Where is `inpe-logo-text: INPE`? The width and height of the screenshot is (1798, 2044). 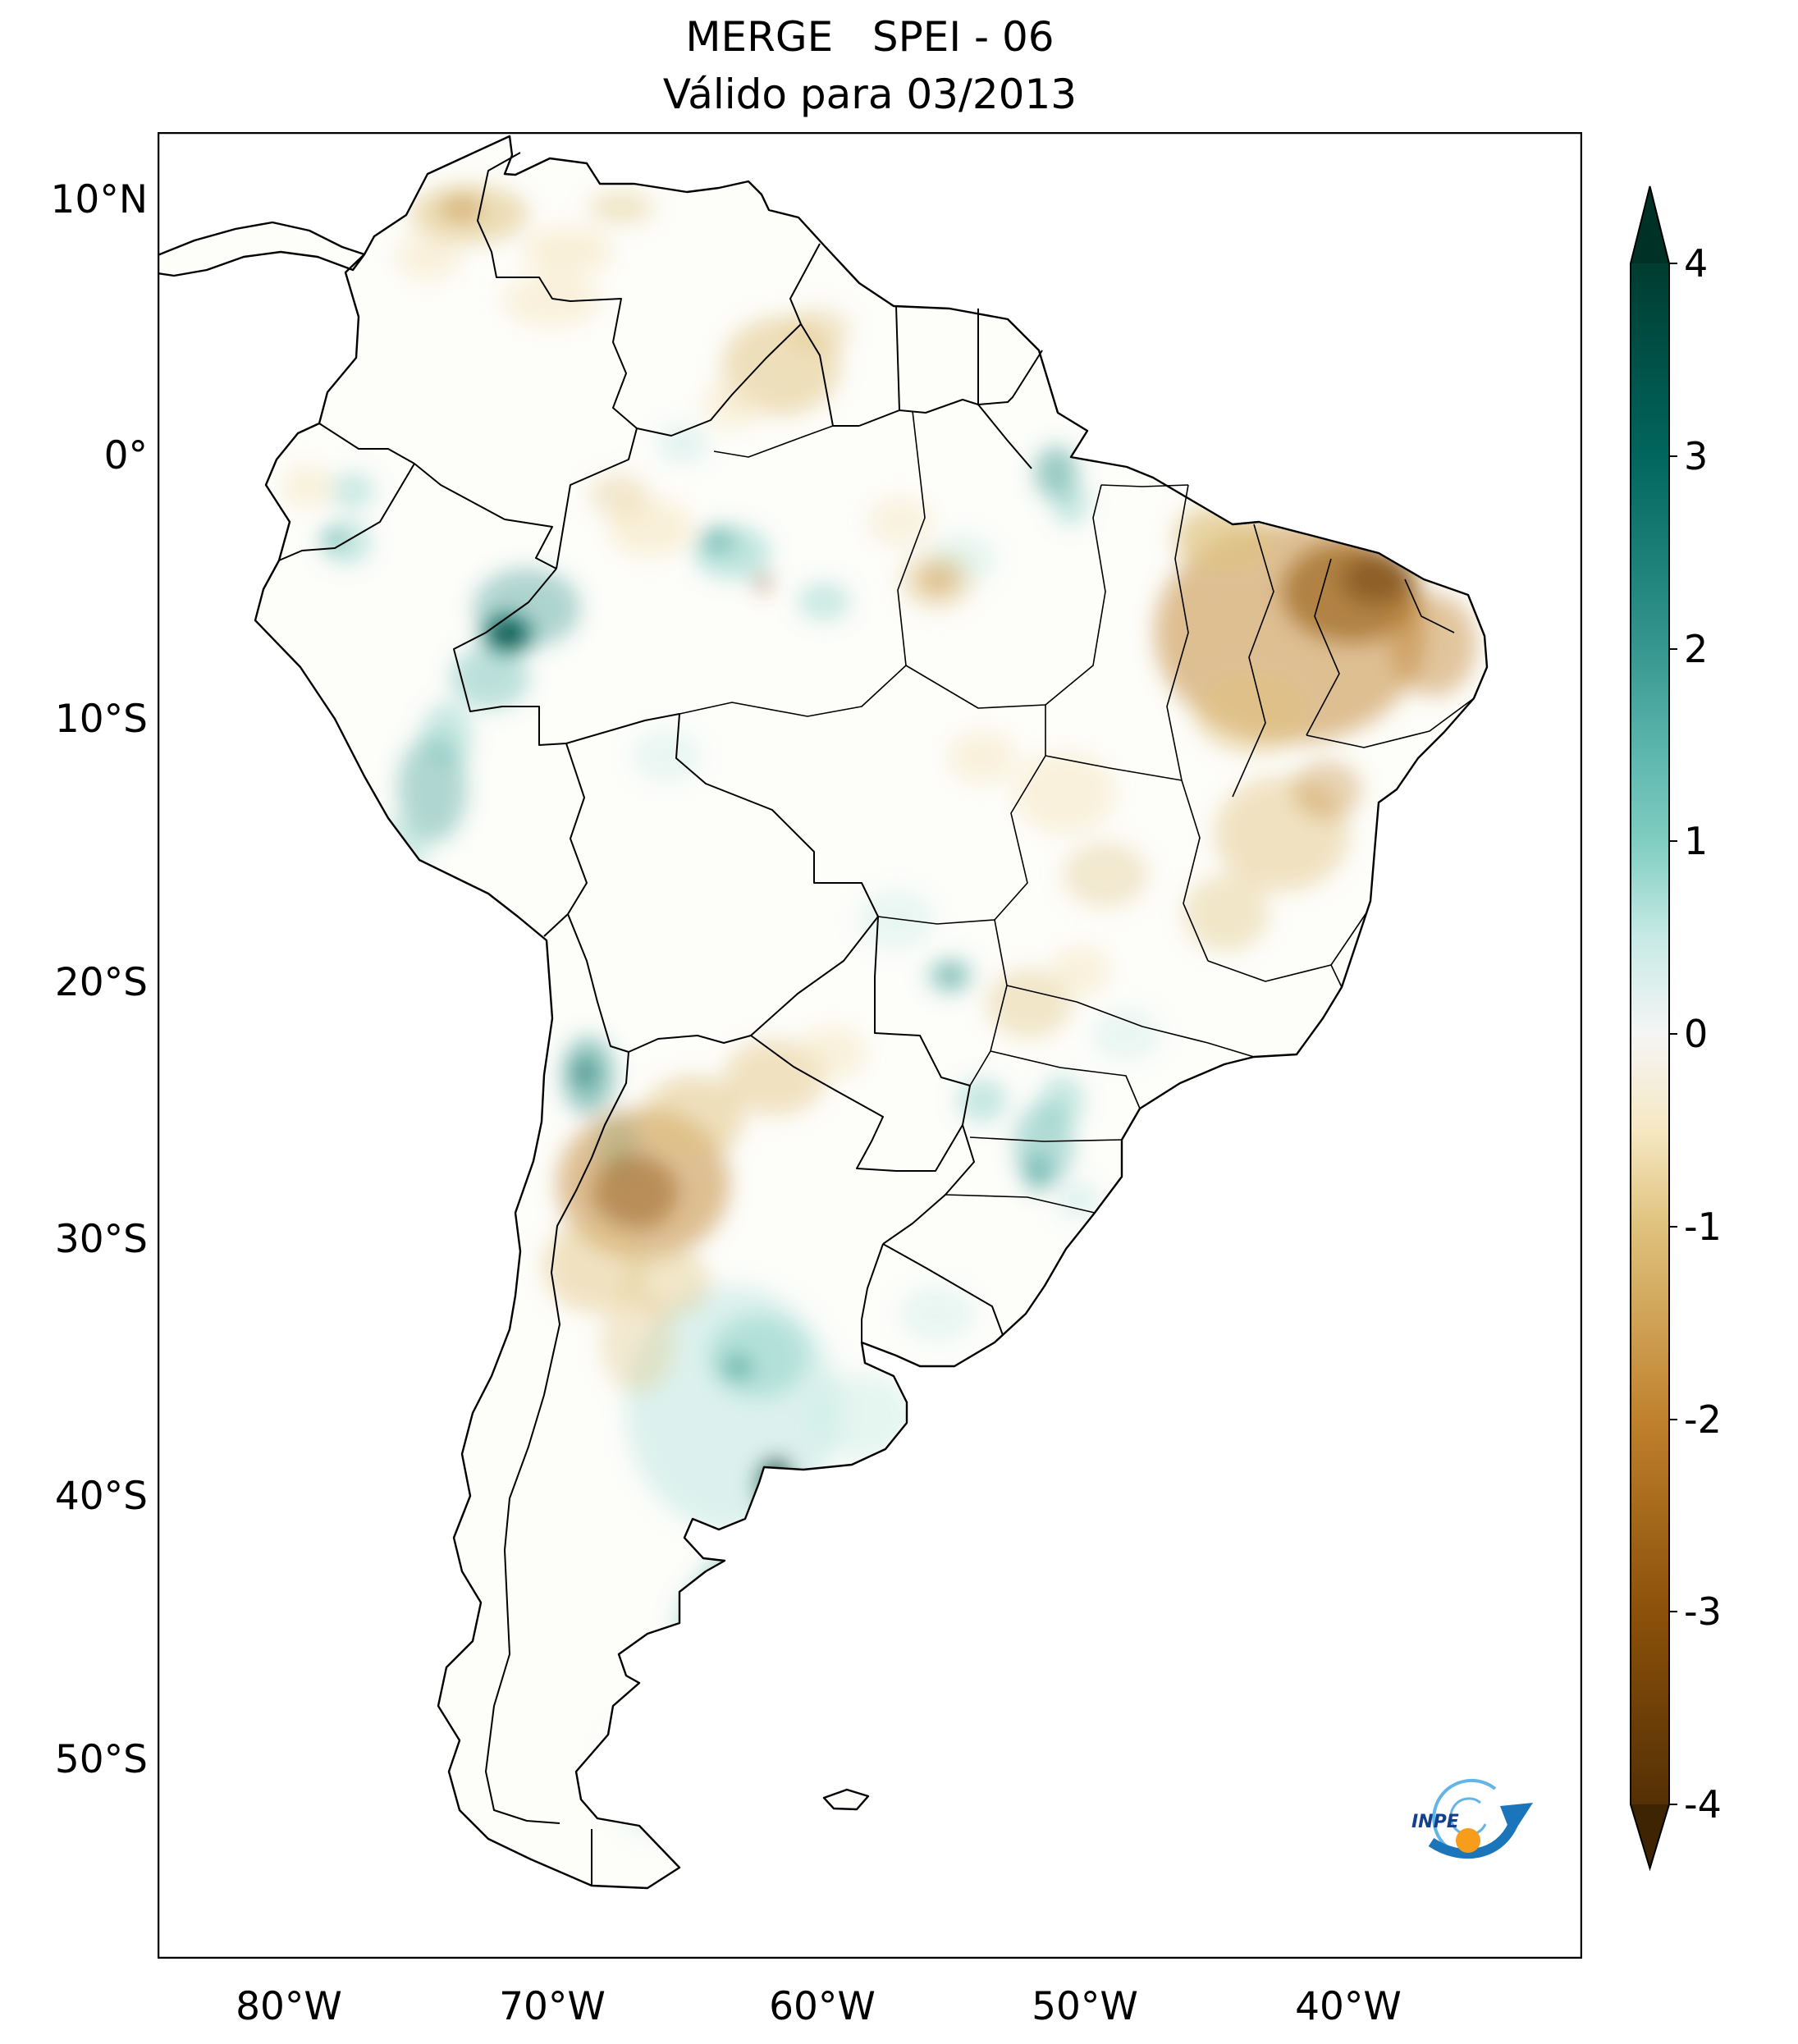
inpe-logo-text: INPE is located at coordinates (1435, 1822).